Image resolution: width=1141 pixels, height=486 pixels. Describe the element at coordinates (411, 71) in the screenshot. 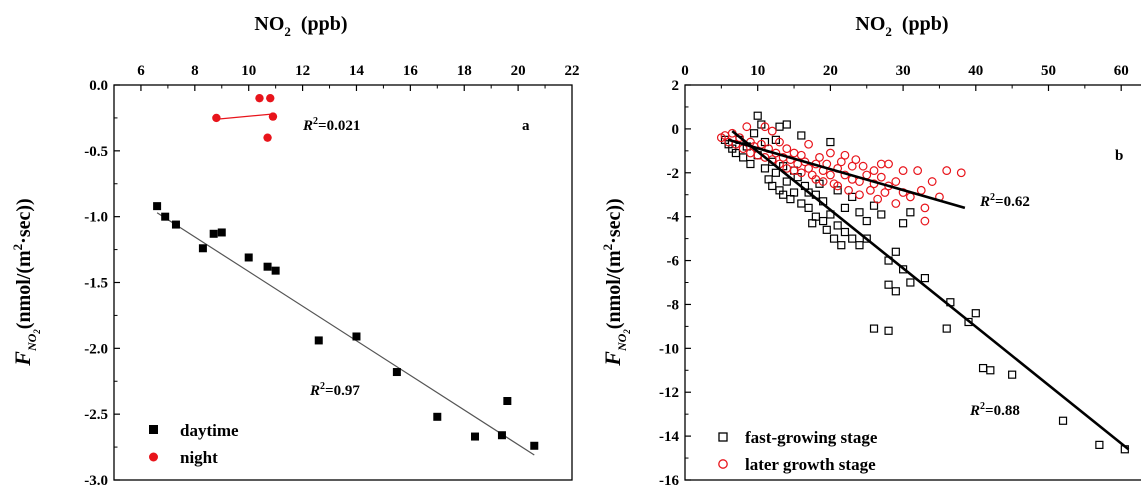

I see `x-tick-label: 16` at that location.